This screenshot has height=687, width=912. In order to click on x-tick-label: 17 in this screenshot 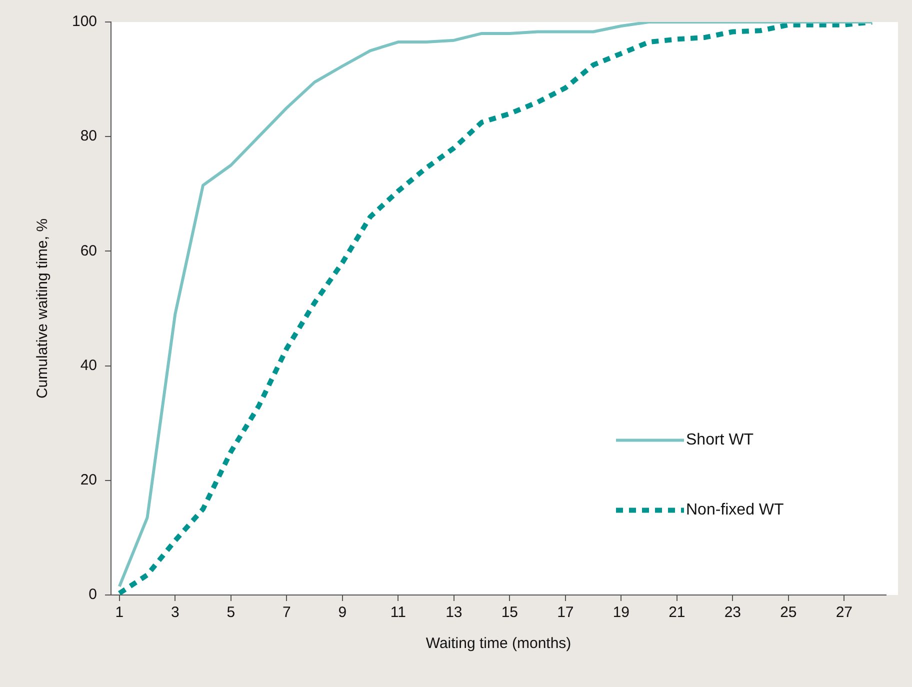, I will do `click(565, 613)`.